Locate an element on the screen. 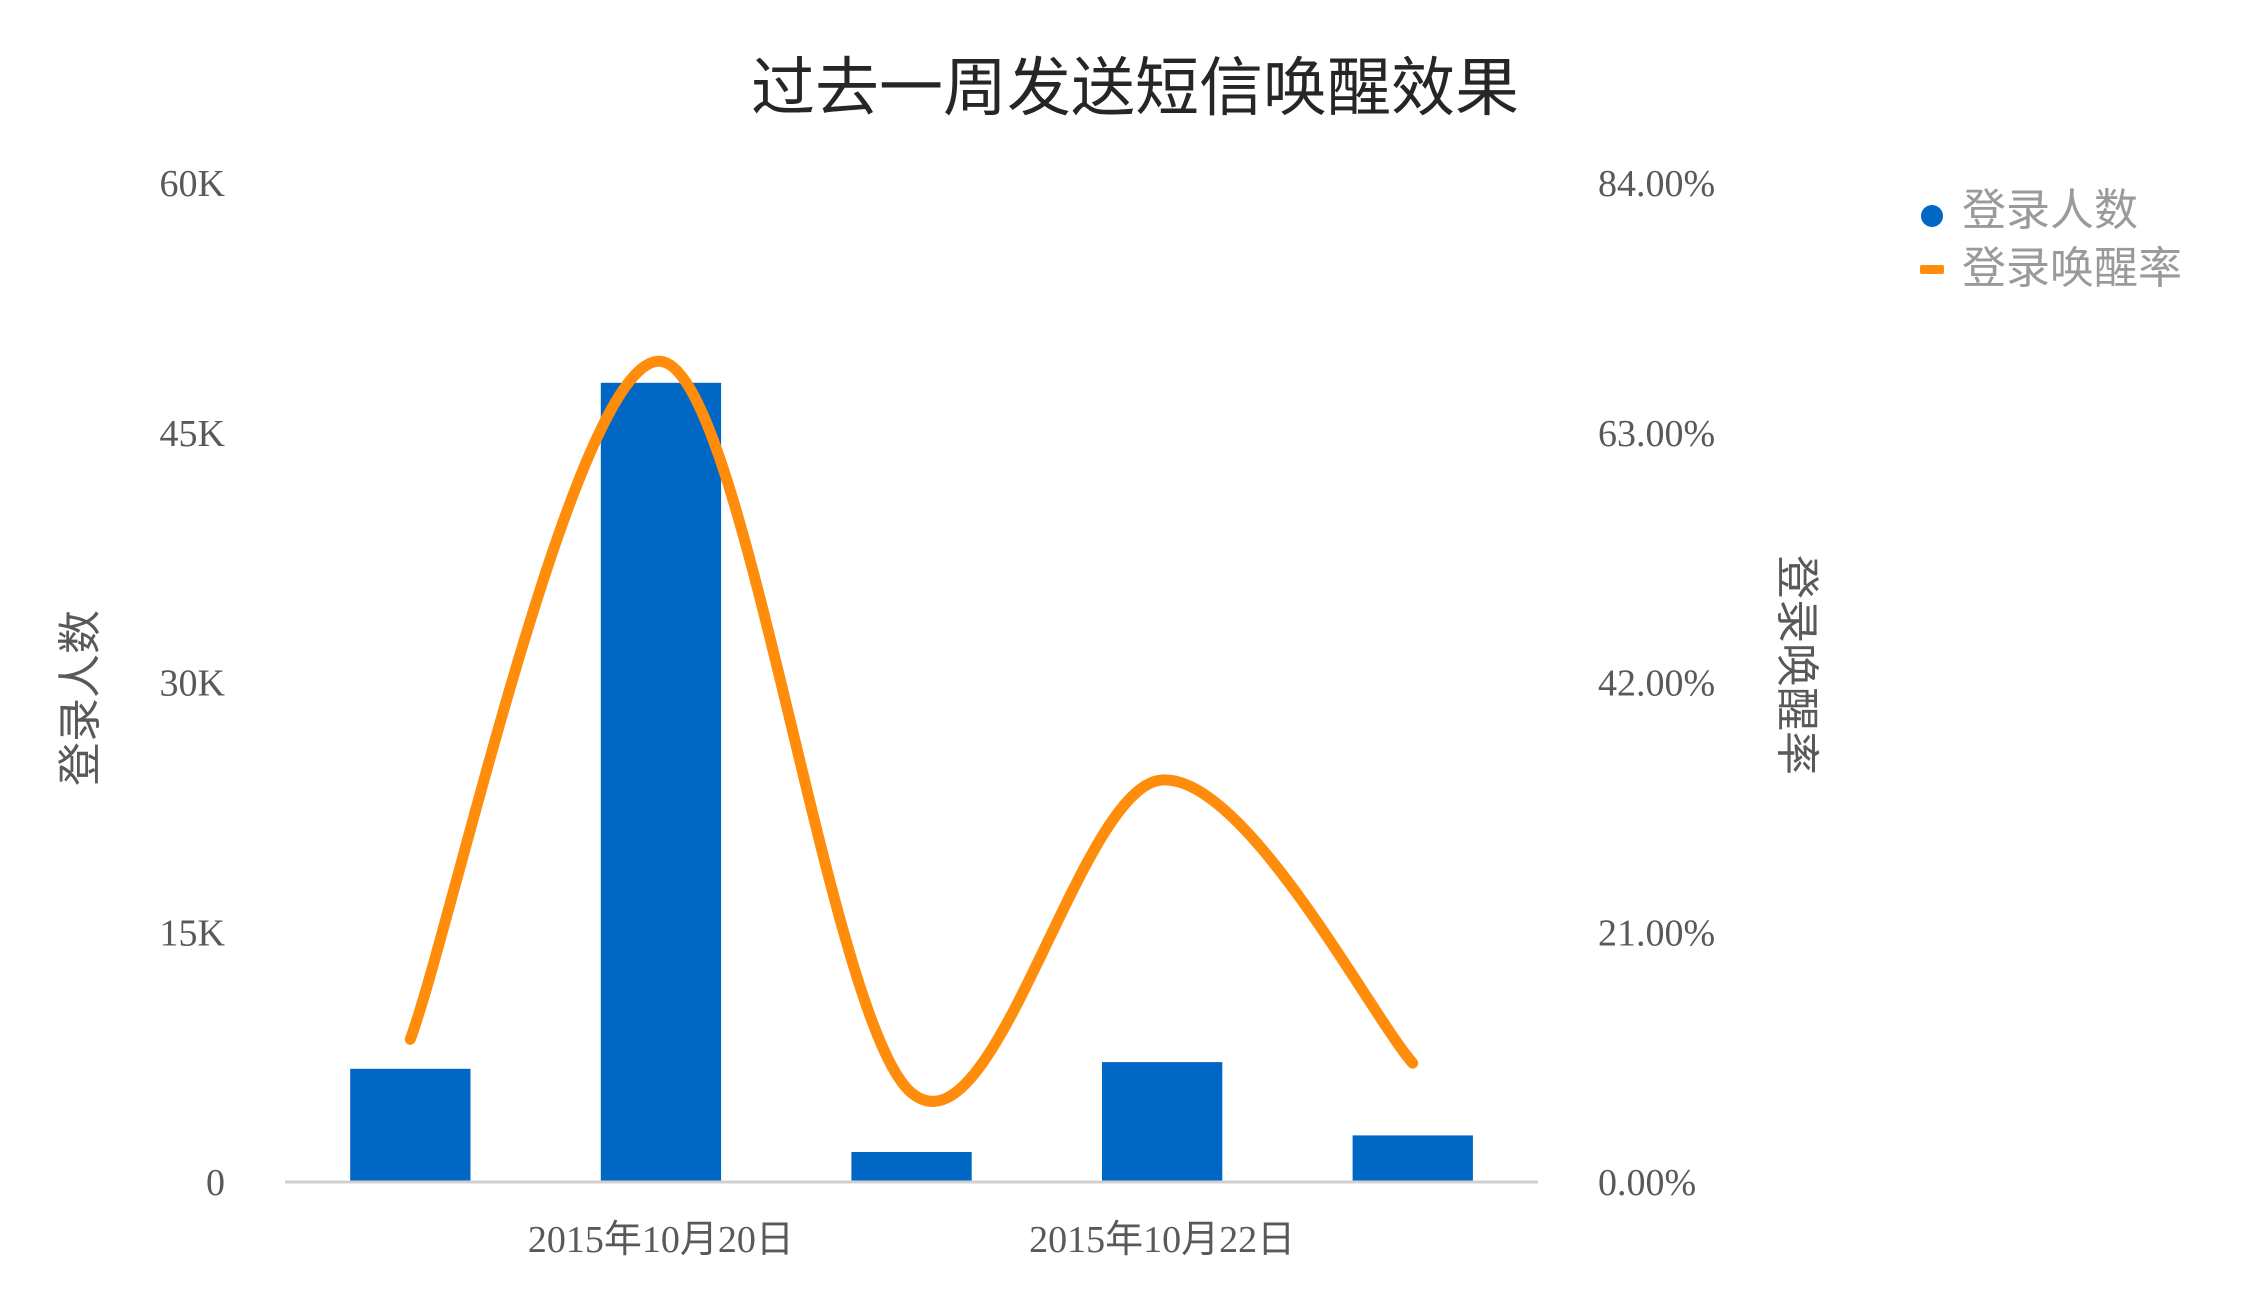  left-axis-title: 登录人数 is located at coordinates (80, 698).